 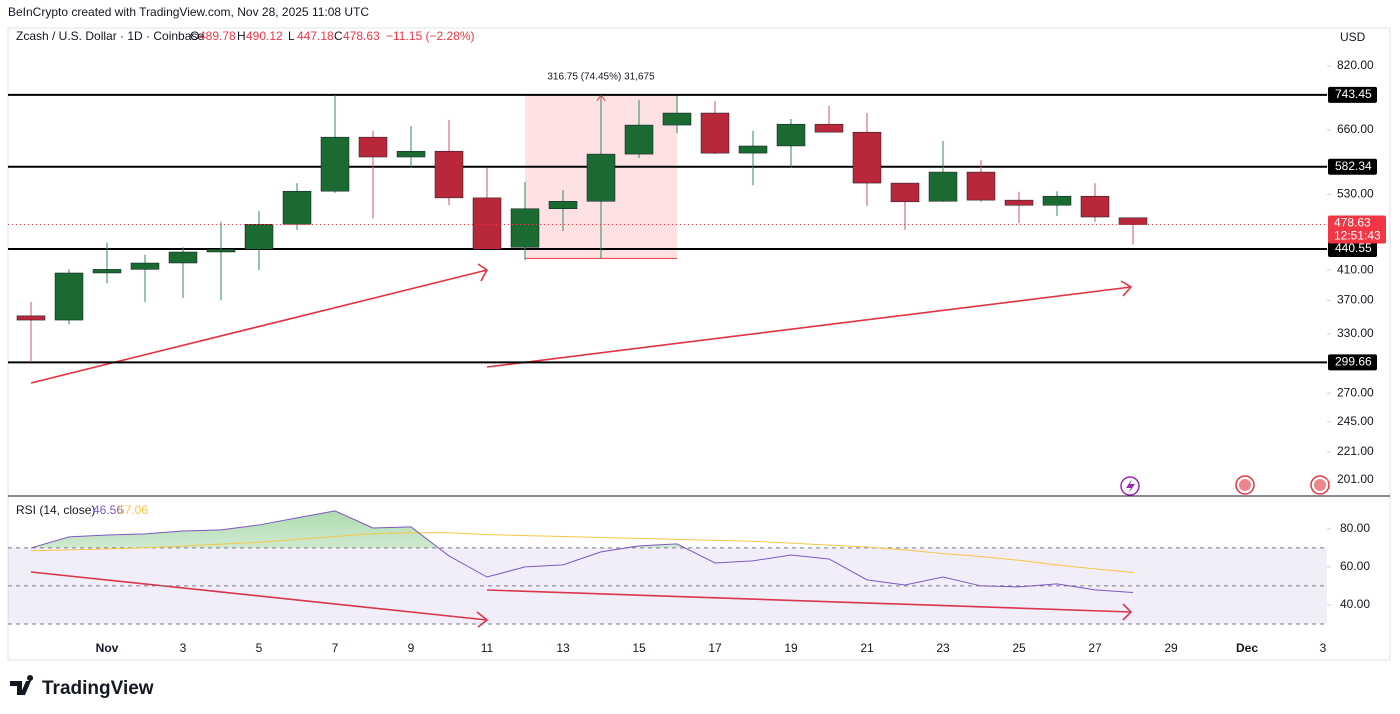 I want to click on countdown: 12:51:43, so click(x=1357, y=236).